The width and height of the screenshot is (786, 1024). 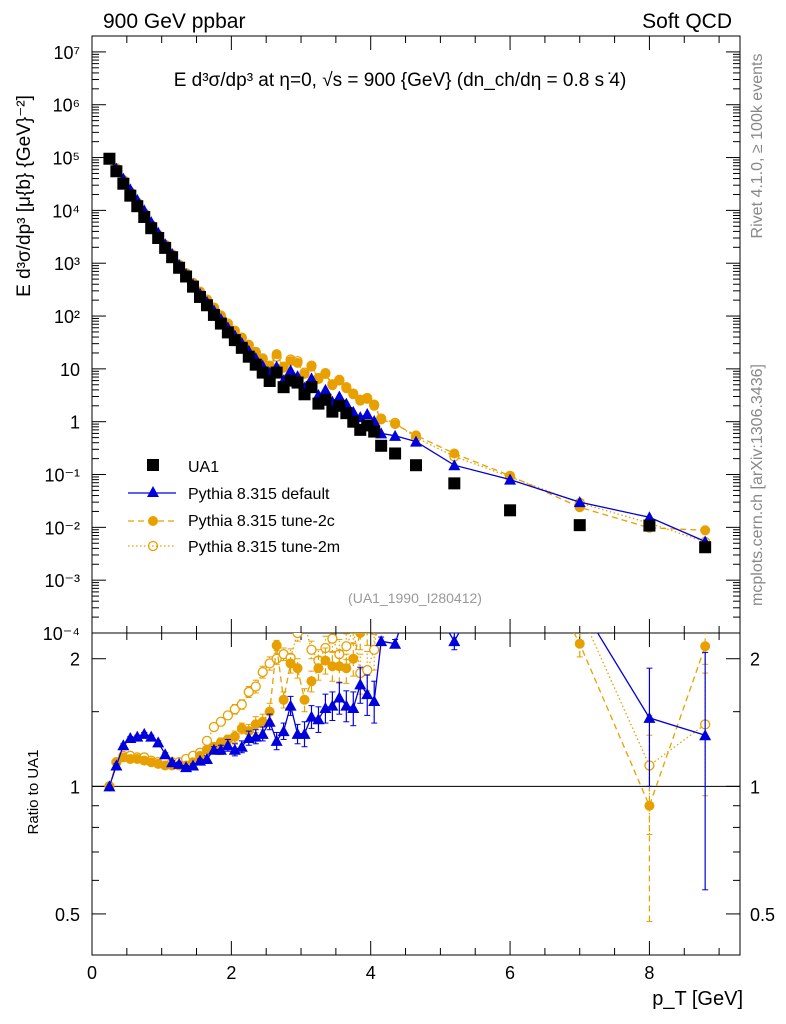 What do you see at coordinates (153, 491) in the screenshot?
I see `legend-default-marker` at bounding box center [153, 491].